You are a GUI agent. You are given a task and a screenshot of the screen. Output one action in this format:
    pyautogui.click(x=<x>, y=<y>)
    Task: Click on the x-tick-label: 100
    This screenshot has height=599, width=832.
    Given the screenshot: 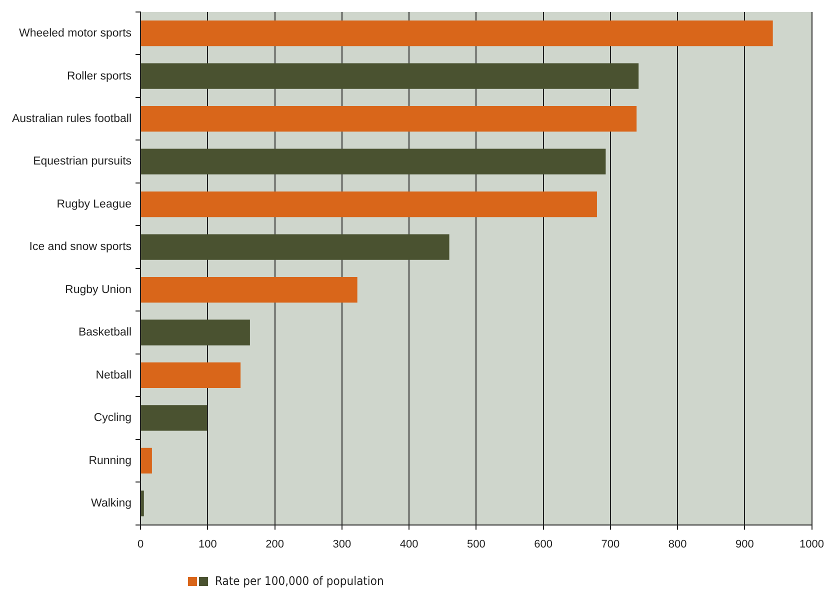 What is the action you would take?
    pyautogui.click(x=207, y=544)
    